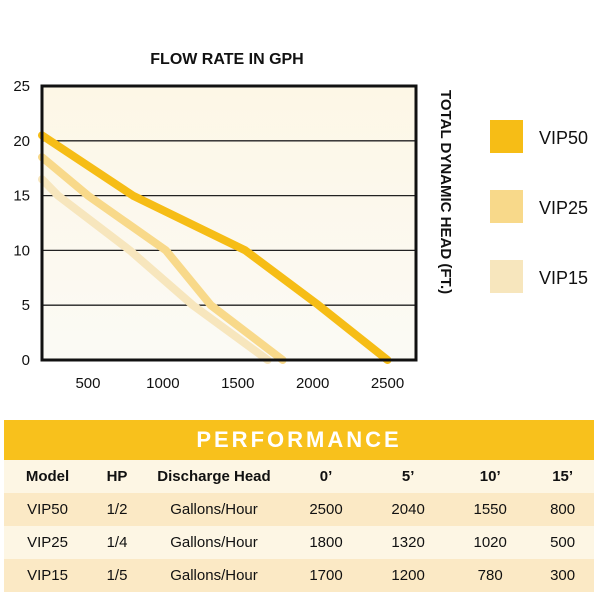 Image resolution: width=600 pixels, height=600 pixels. Describe the element at coordinates (326, 509) in the screenshot. I see `table-cell: 2500` at that location.